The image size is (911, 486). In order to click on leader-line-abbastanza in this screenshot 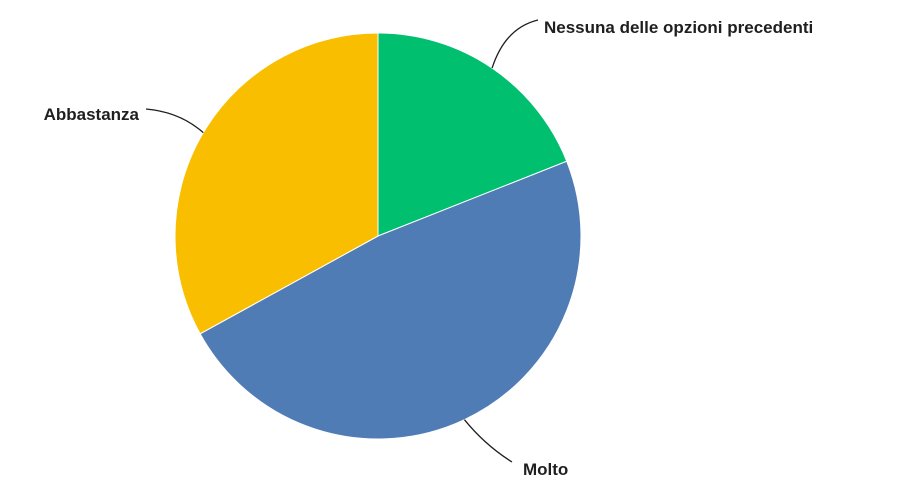, I will do `click(174, 121)`.